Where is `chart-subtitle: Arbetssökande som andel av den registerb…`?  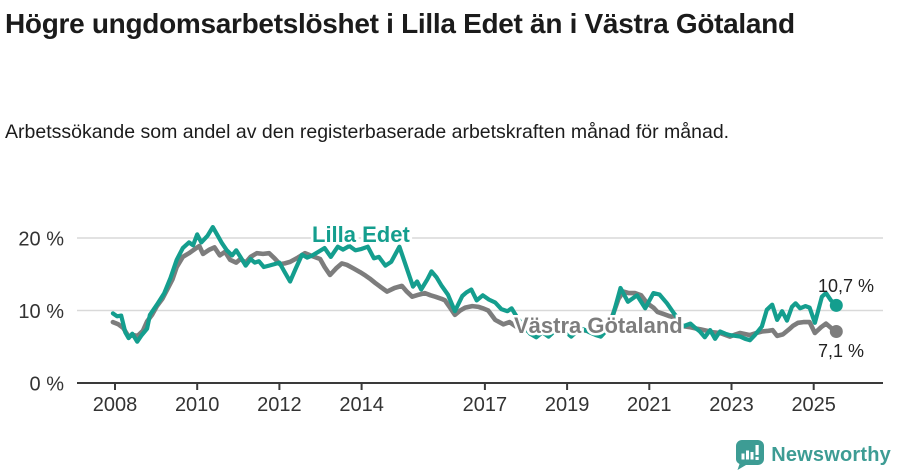 chart-subtitle: Arbetssökande som andel av den registerb… is located at coordinates (367, 132).